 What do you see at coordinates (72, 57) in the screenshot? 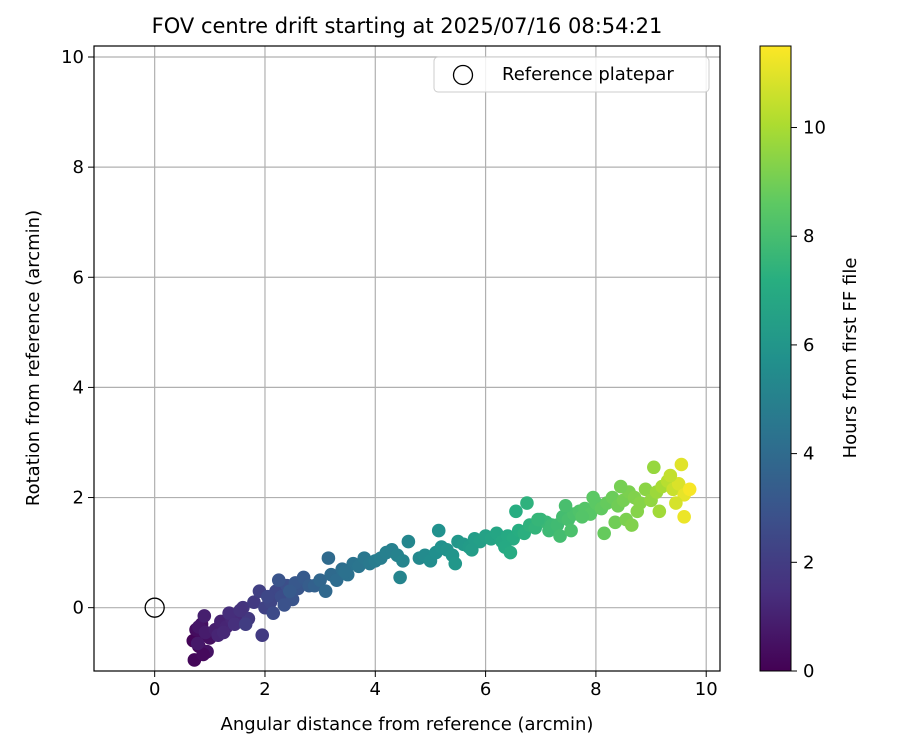
I see `y-tick-label: 10` at bounding box center [72, 57].